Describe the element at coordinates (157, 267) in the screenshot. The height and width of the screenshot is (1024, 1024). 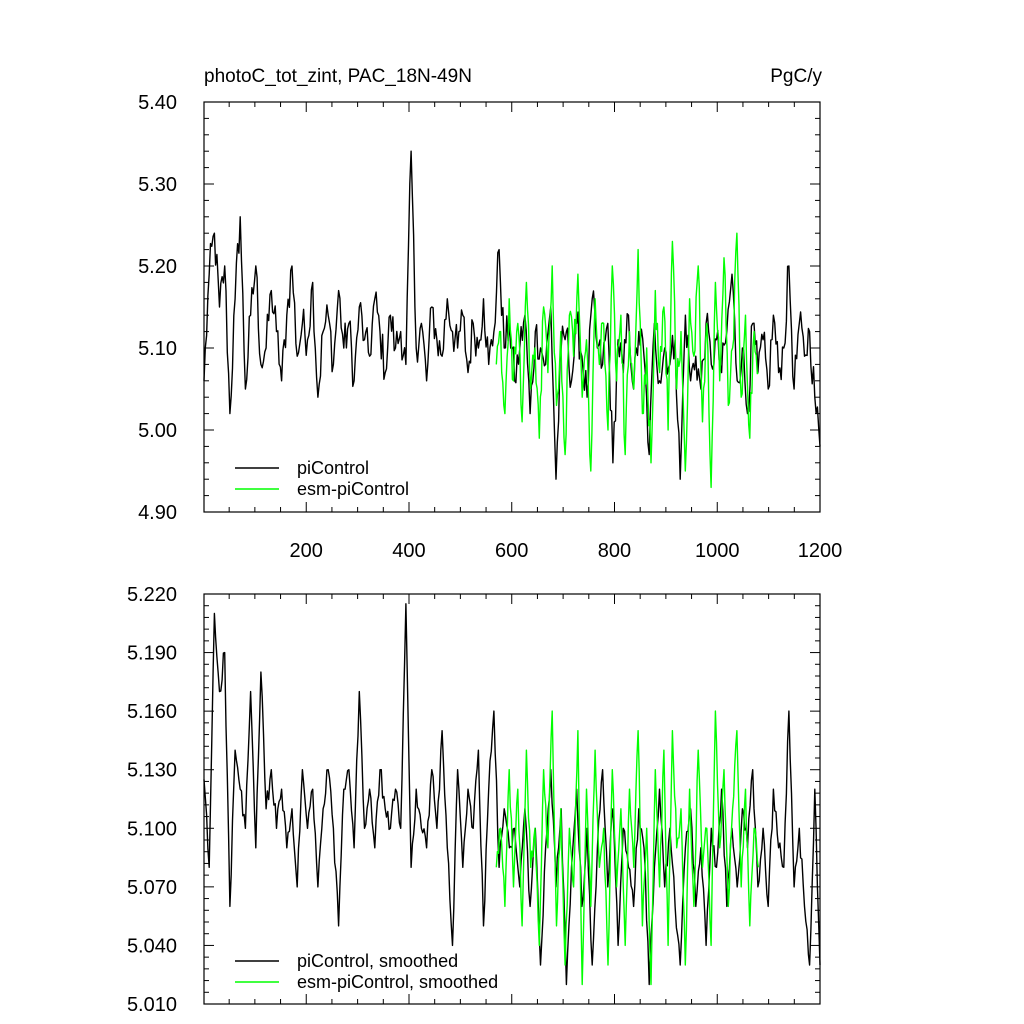
I see `y-tick-label: 5.20` at that location.